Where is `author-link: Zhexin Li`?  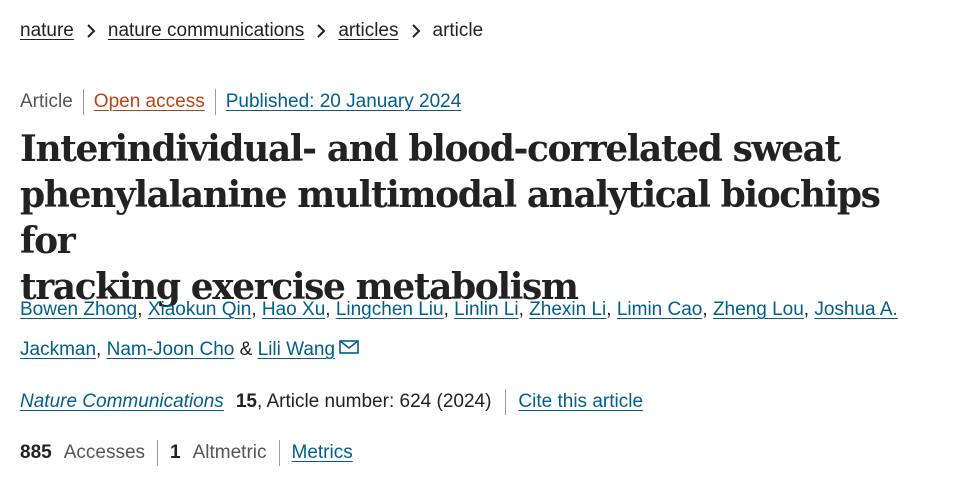 author-link: Zhexin Li is located at coordinates (568, 309).